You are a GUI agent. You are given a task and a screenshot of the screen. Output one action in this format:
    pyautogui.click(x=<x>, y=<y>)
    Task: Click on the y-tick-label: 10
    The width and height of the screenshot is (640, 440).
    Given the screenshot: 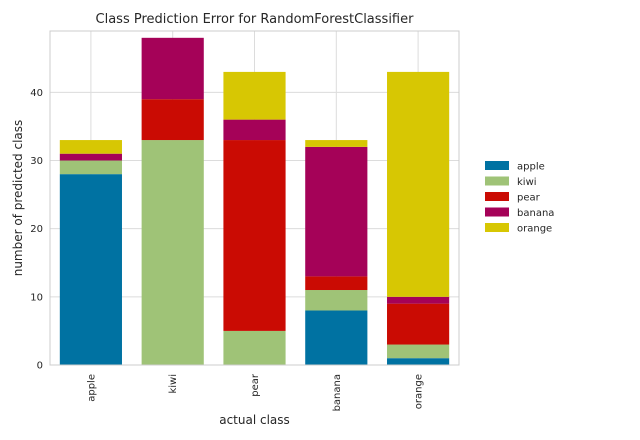 What is the action you would take?
    pyautogui.click(x=36, y=297)
    